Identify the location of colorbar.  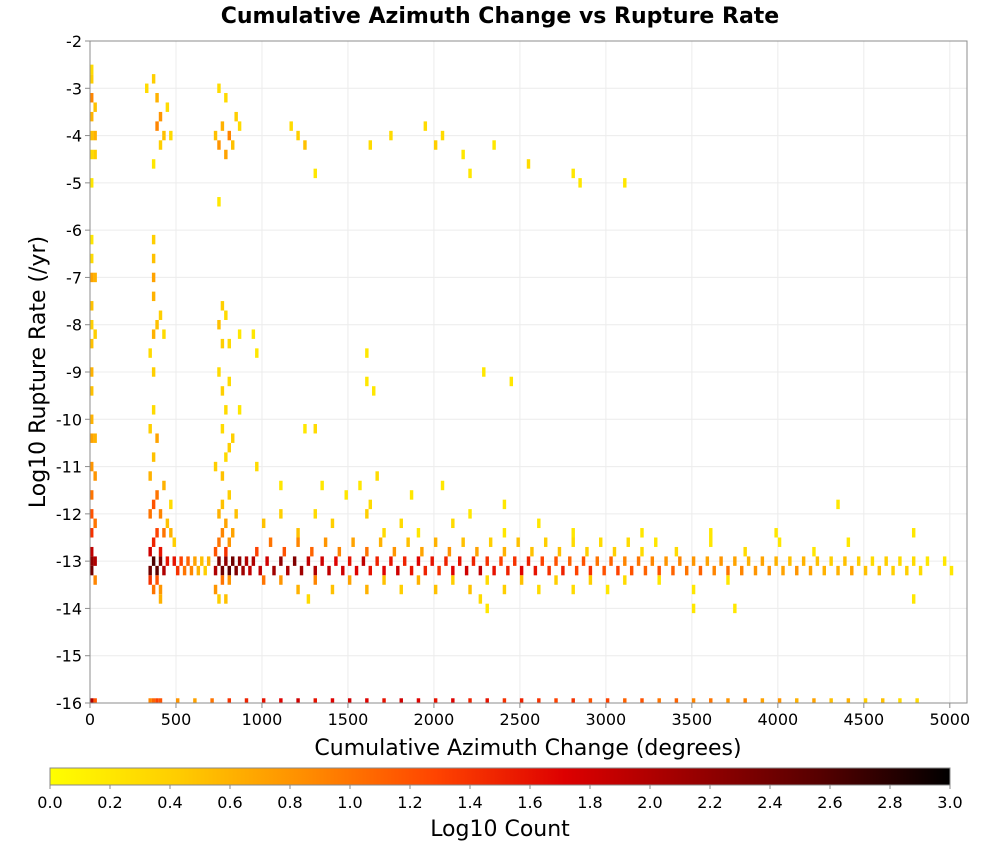
(500, 776).